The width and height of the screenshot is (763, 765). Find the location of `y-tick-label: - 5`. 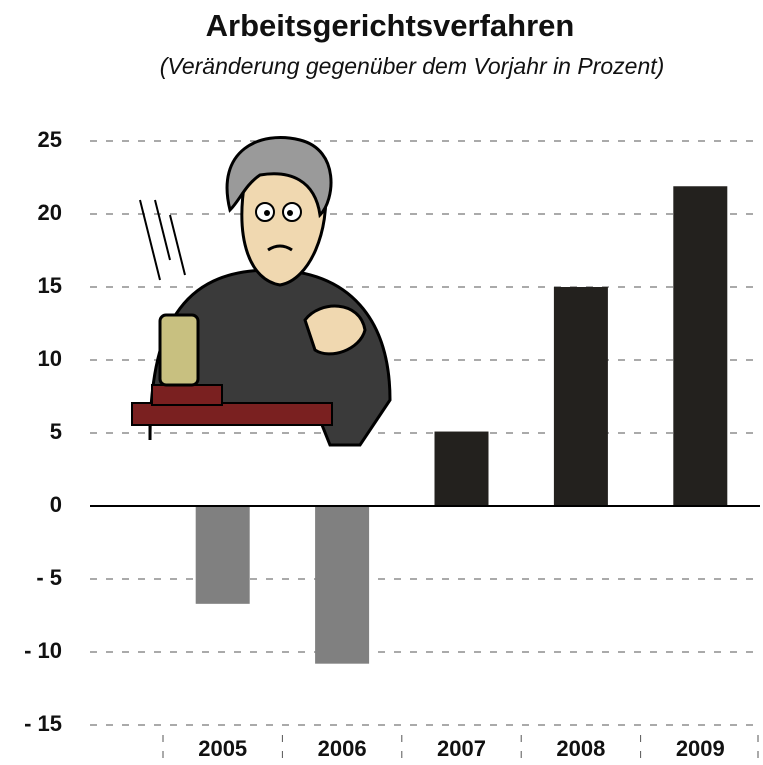

y-tick-label: - 5 is located at coordinates (49, 577).